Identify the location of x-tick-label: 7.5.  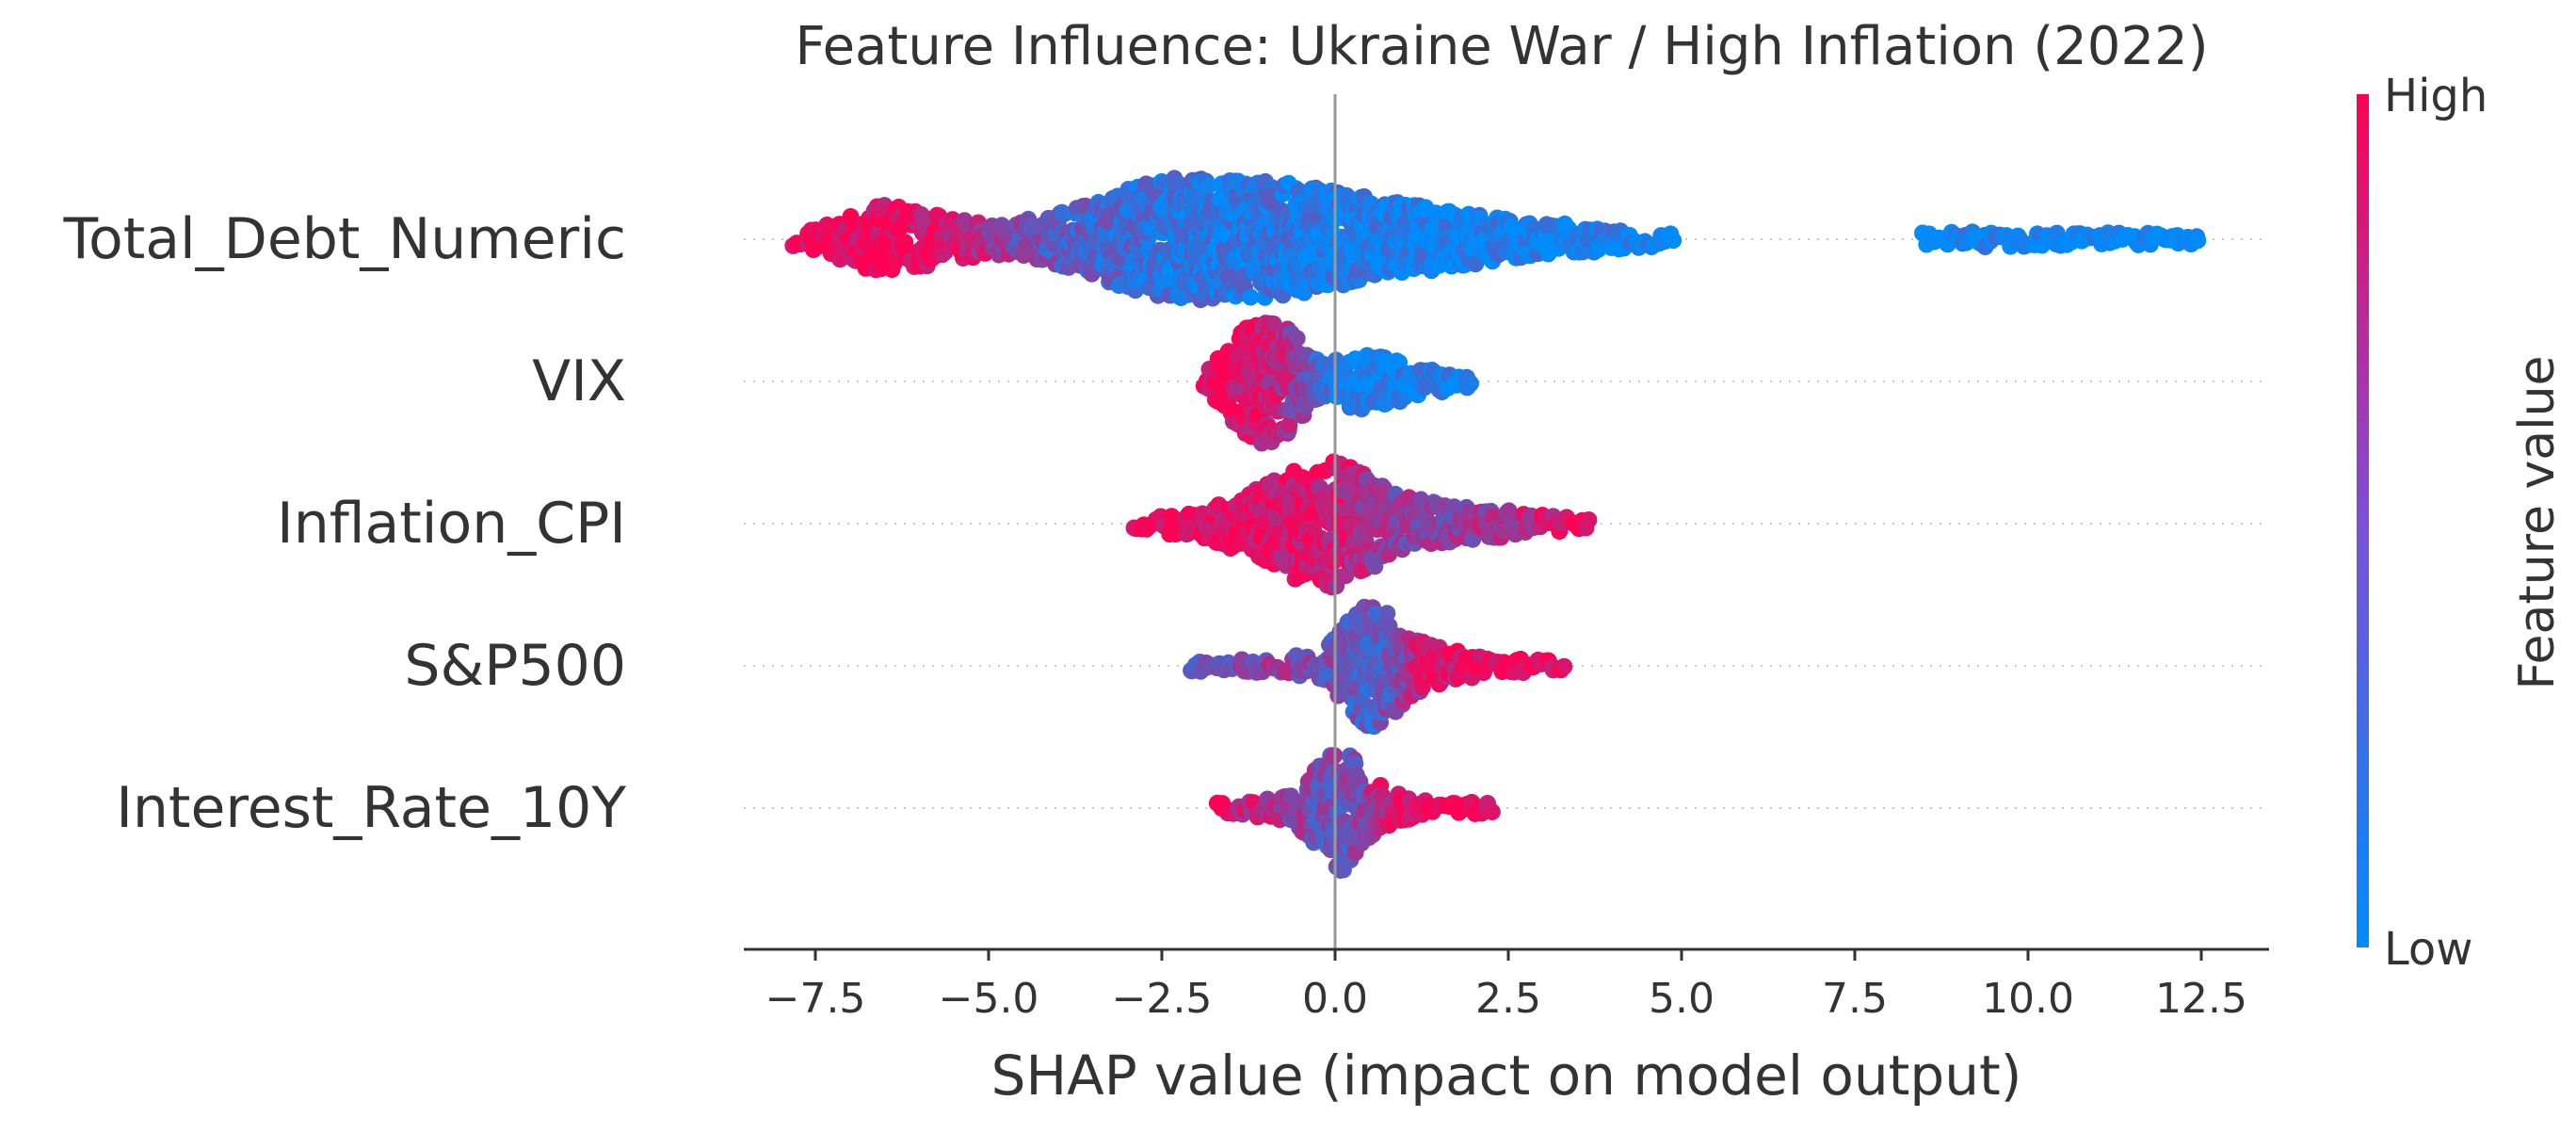
(1855, 999).